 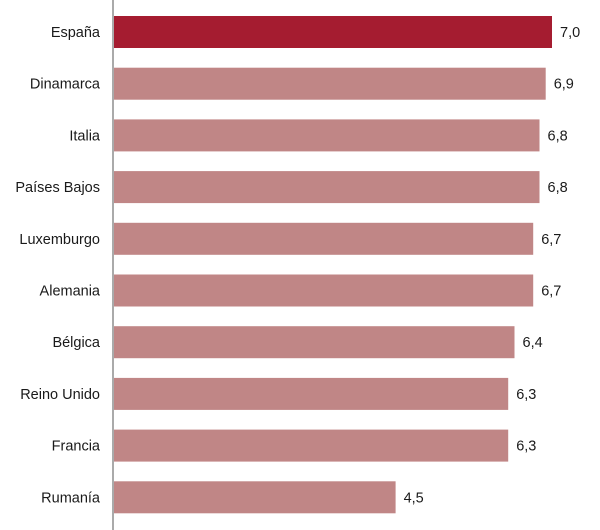 I want to click on category-label-5: Alemania, so click(x=70, y=292).